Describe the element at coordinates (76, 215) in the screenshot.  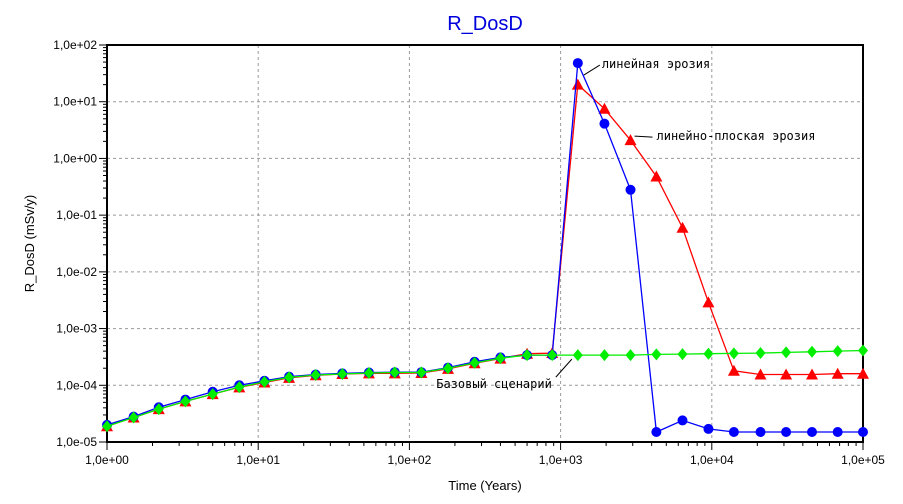
I see `y-tick-label: 1,0e-01` at that location.